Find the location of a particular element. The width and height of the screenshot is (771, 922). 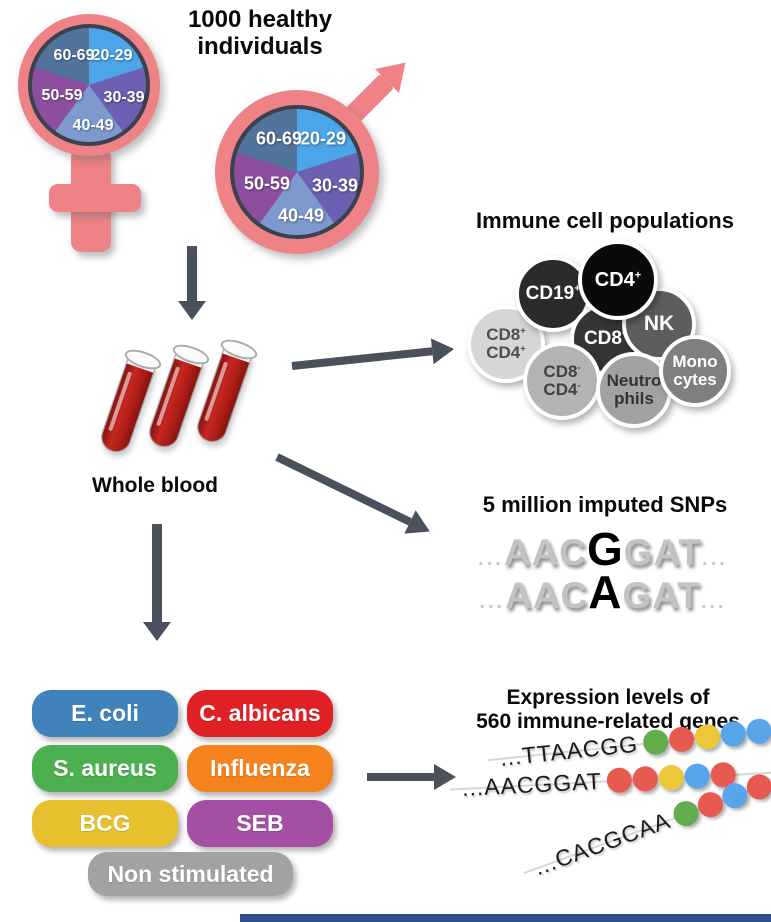

pill-label: E. coli is located at coordinates (105, 713).